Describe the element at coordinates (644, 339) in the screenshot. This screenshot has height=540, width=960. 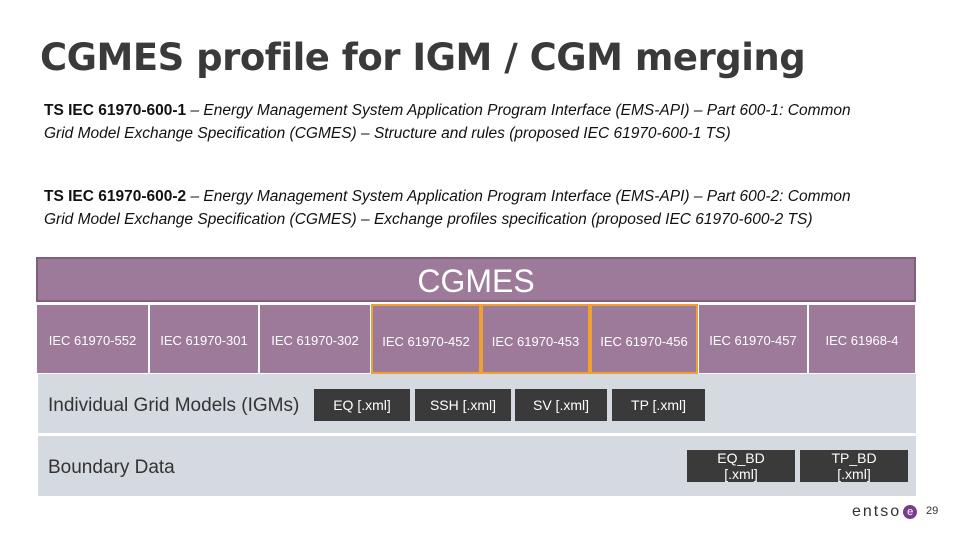
I see `standard-box-highlighted: IEC 61970-456` at that location.